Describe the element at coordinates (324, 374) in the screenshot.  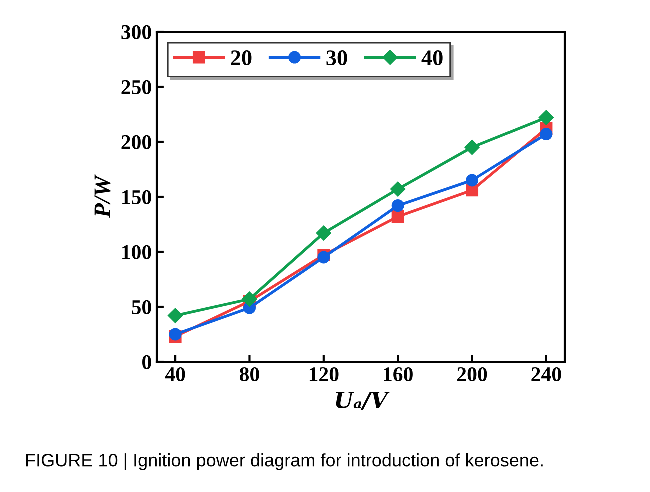
I see `x-tick-label: 120` at that location.